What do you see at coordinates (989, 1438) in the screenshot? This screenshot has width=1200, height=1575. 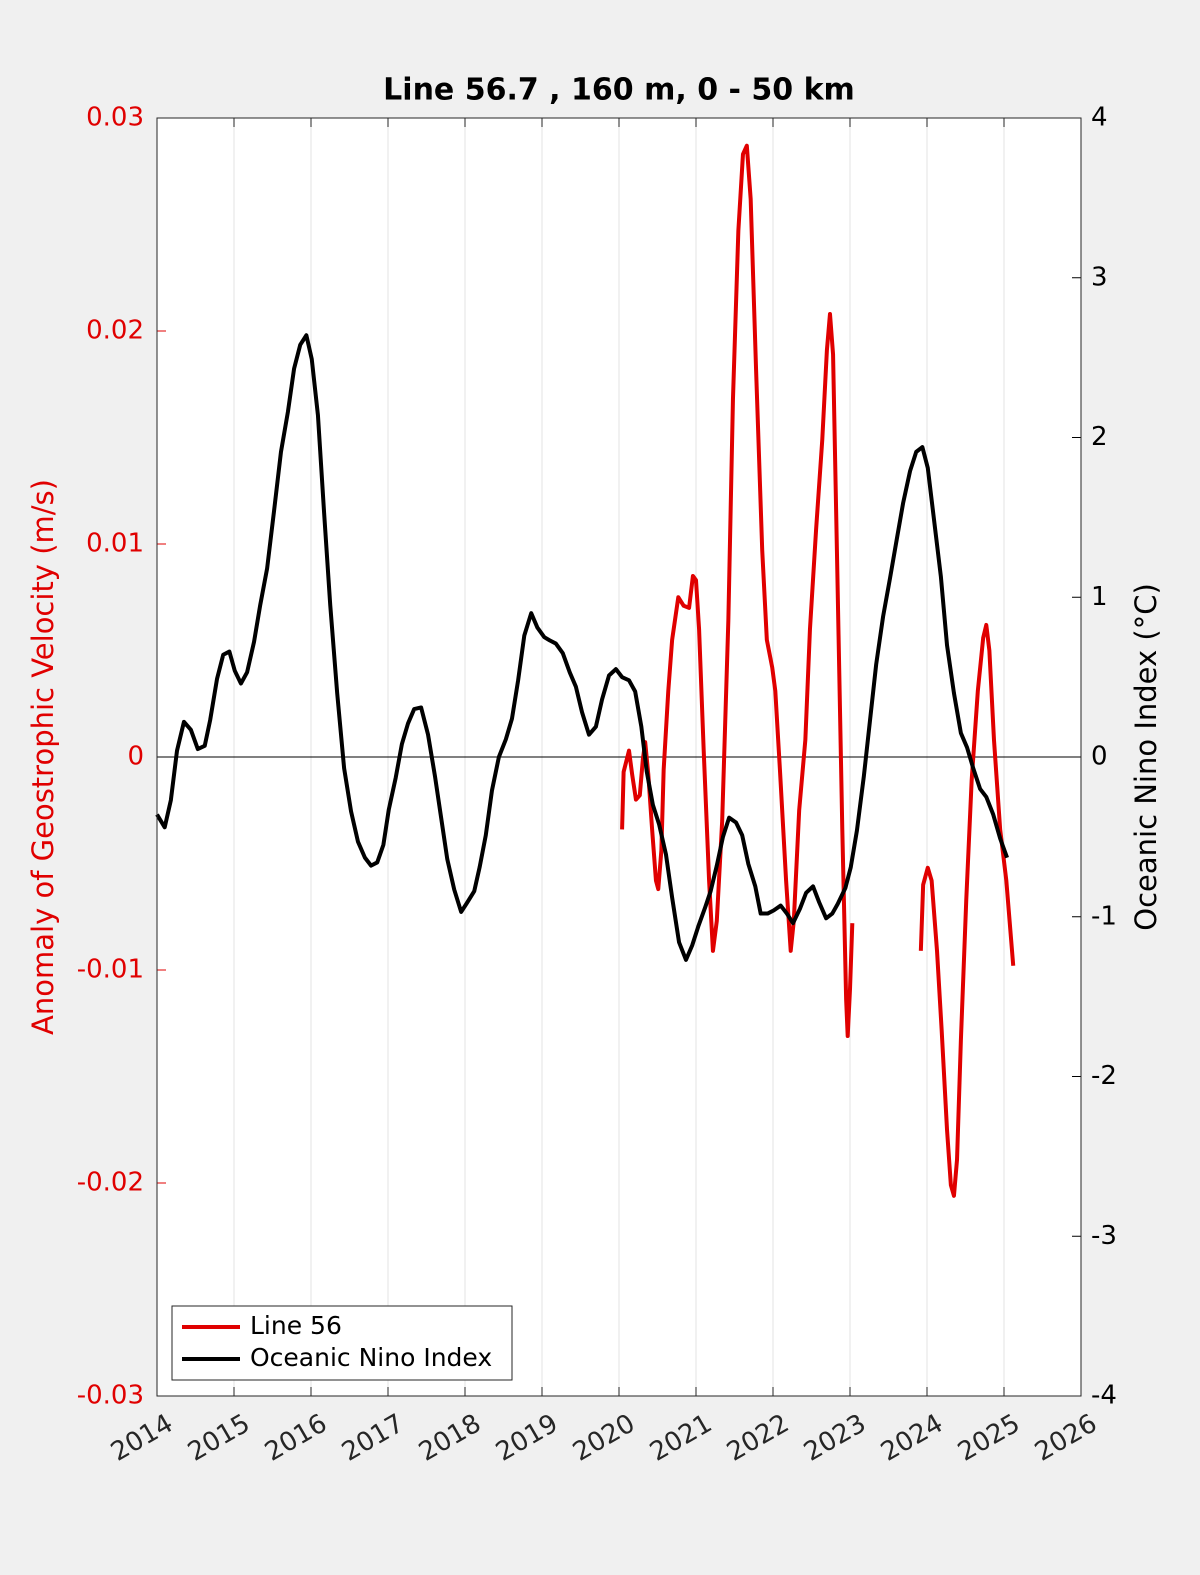 I see `x-tick-label: 2025` at bounding box center [989, 1438].